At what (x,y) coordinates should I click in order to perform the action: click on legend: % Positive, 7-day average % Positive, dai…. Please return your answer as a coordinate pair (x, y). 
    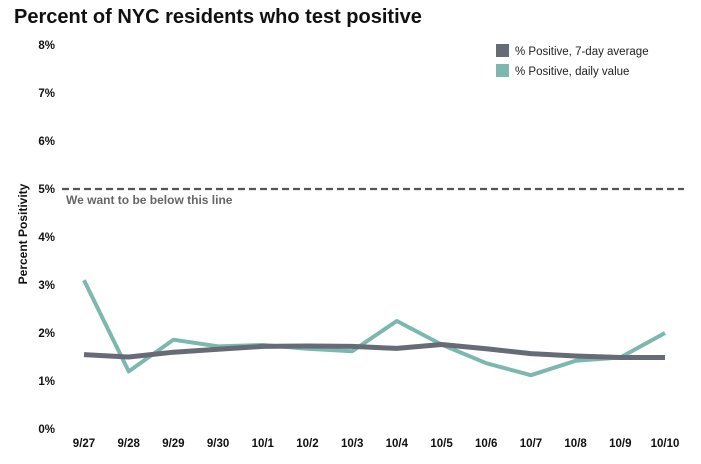
    Looking at the image, I should click on (572, 61).